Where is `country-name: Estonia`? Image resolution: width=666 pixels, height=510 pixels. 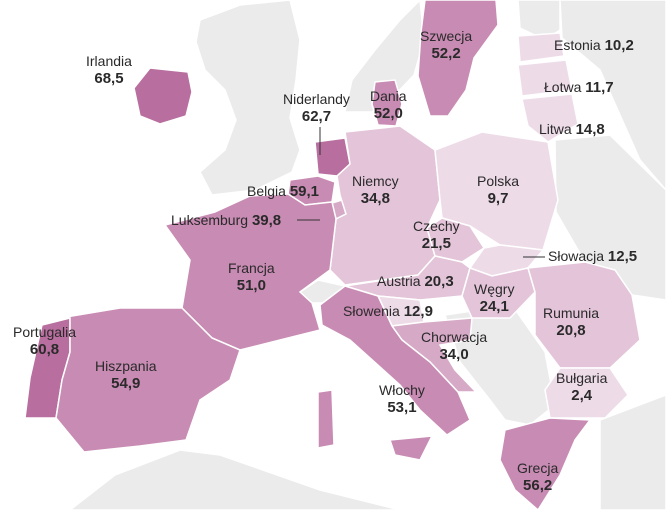 country-name: Estonia is located at coordinates (577, 45).